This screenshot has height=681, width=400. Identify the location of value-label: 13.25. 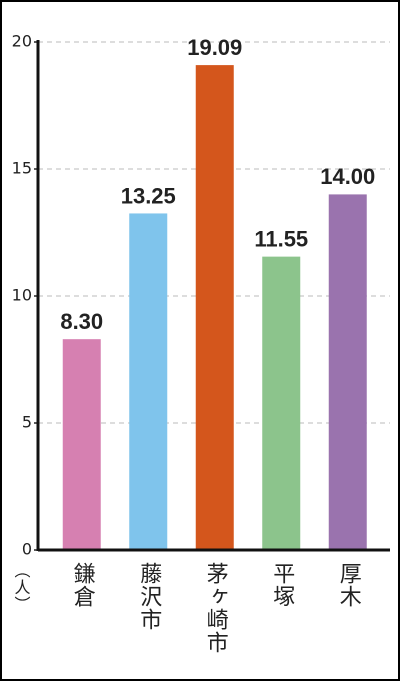
(148, 195).